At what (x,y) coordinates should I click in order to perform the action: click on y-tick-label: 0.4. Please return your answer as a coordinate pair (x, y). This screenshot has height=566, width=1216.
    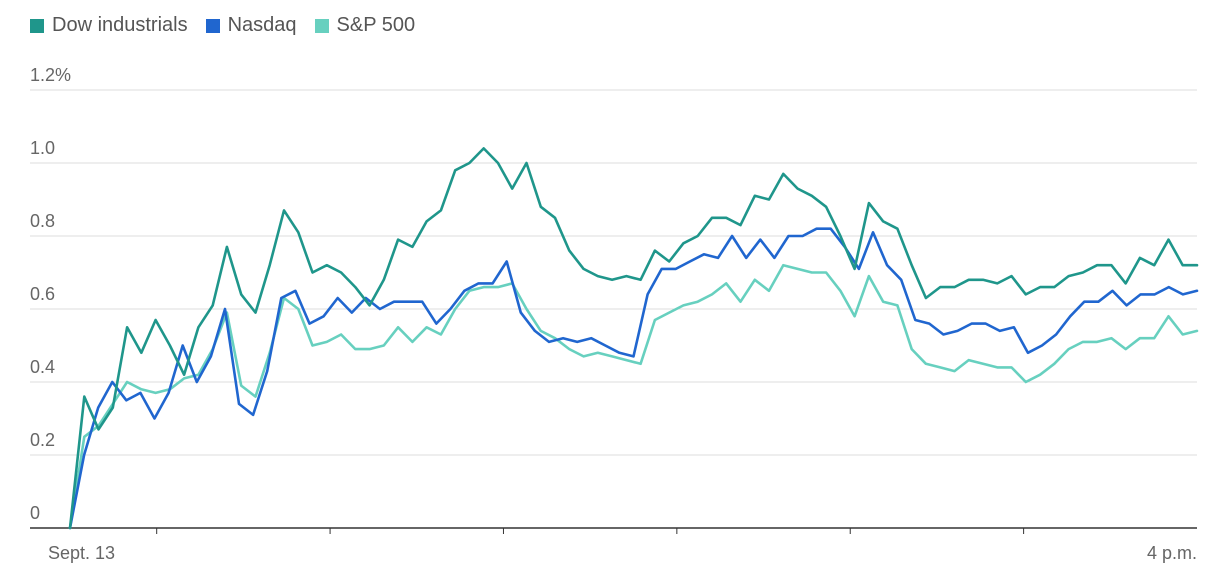
    Looking at the image, I should click on (42, 367).